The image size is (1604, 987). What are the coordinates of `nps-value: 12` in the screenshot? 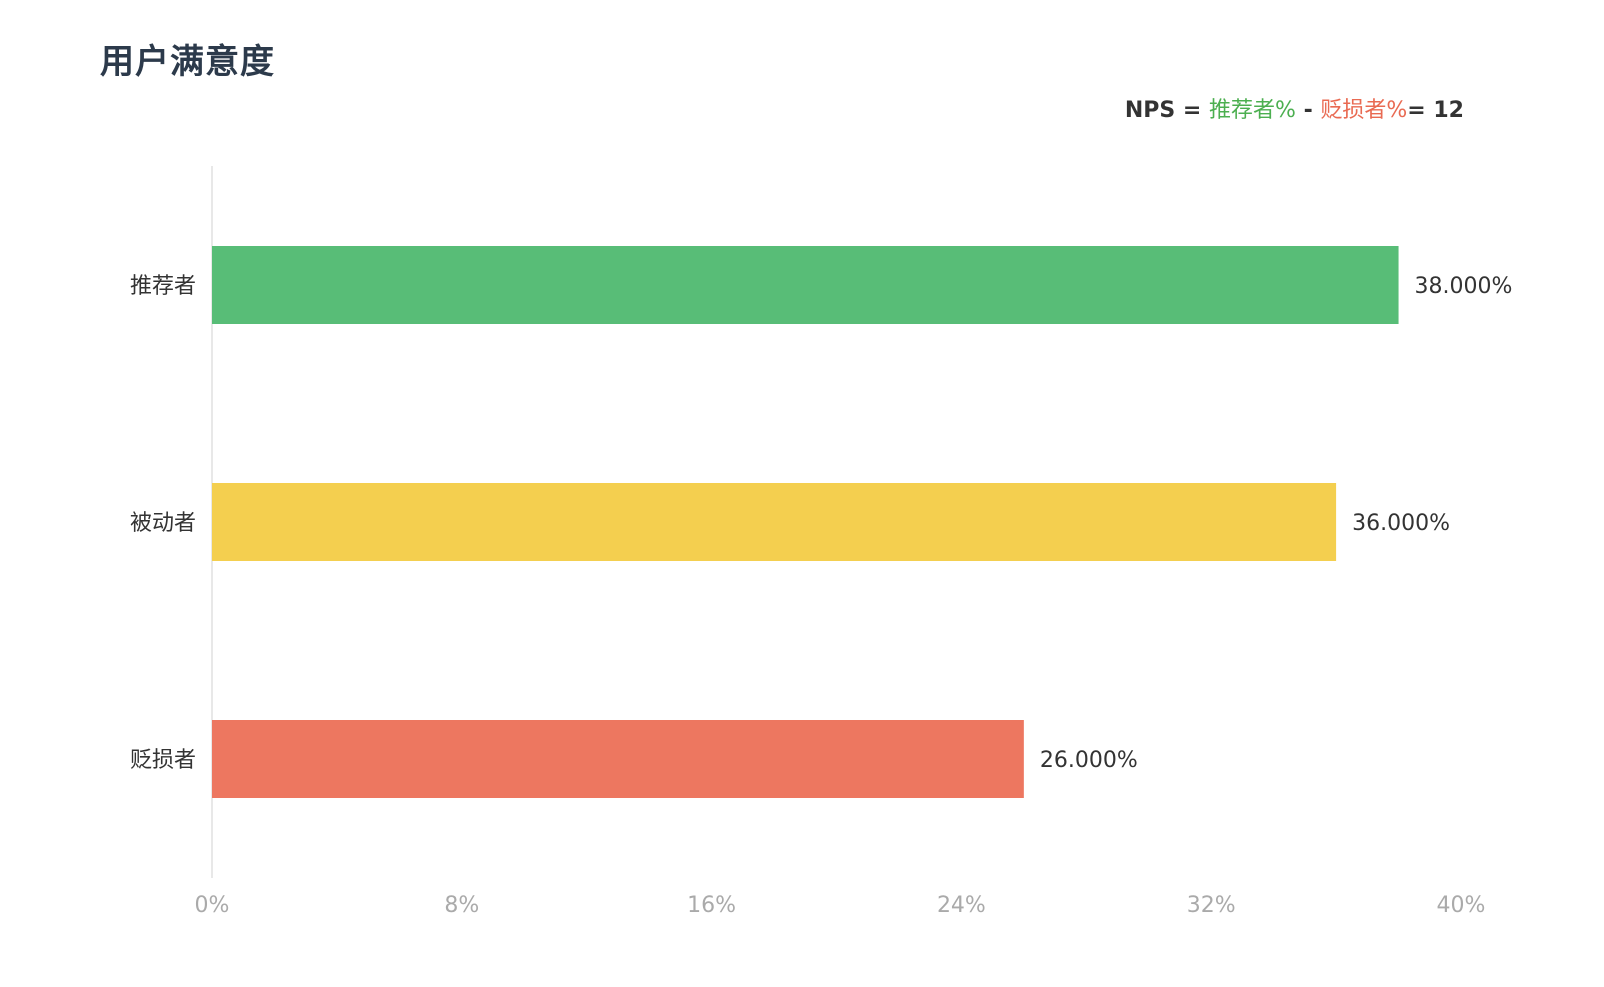 It's located at (1448, 110).